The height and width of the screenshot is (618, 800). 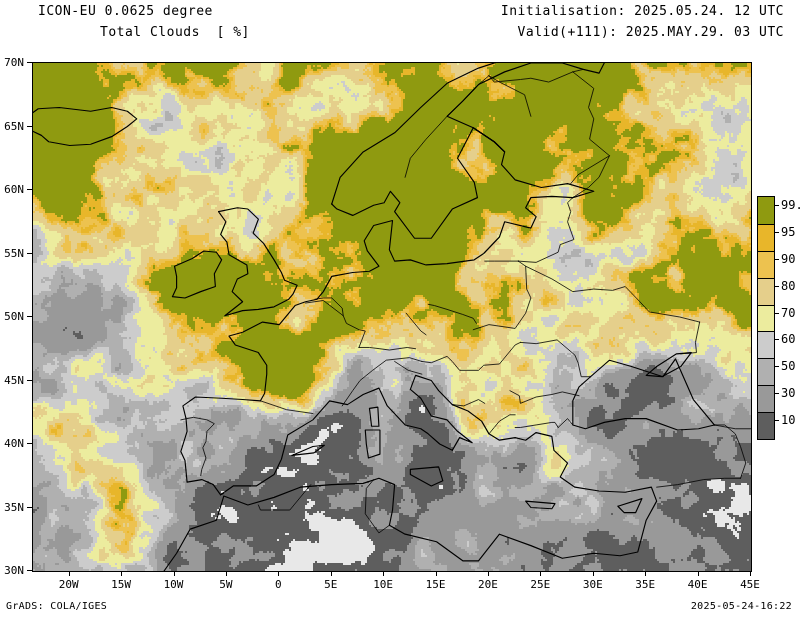 I want to click on lon-tick-label: 25E, so click(x=540, y=584).